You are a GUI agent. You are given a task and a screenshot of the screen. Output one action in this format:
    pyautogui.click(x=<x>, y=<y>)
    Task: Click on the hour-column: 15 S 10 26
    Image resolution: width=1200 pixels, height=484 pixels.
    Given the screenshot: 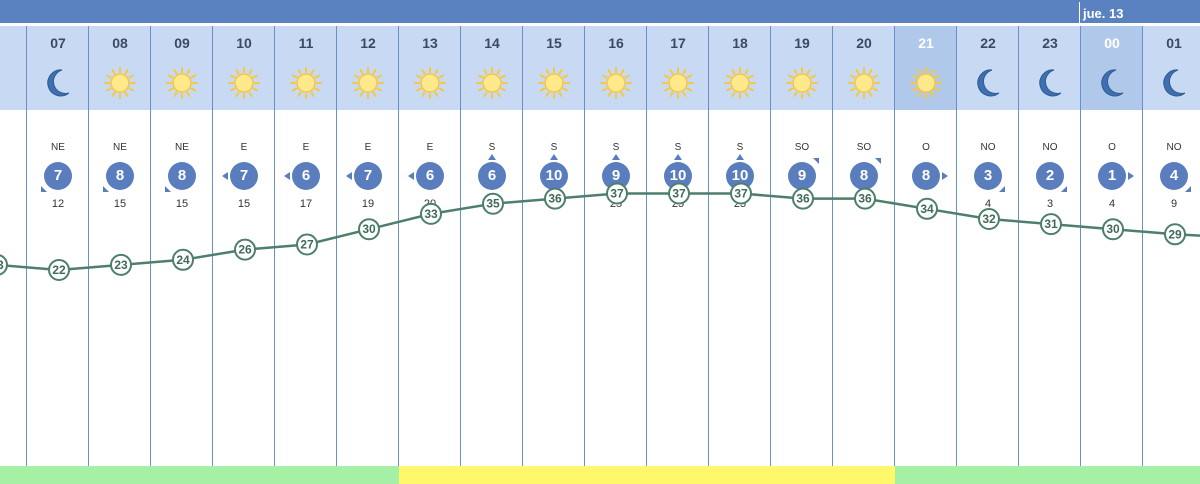 What is the action you would take?
    pyautogui.click(x=554, y=255)
    